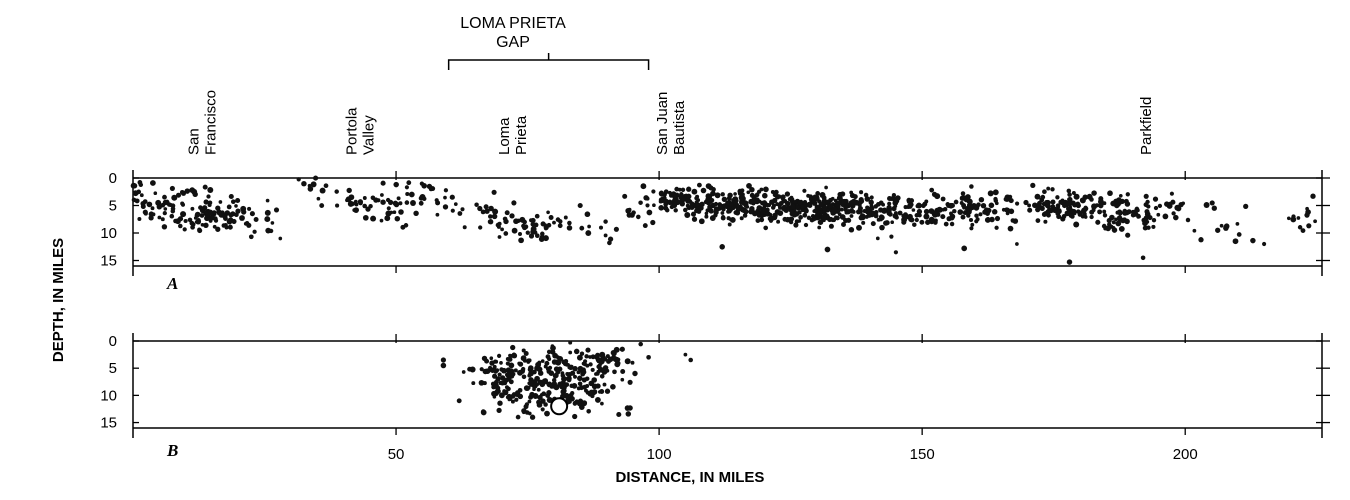 This screenshot has height=500, width=1350. I want to click on loma-prieta-gap-annotation: LOMA PRIETA GAP, so click(548, 42).